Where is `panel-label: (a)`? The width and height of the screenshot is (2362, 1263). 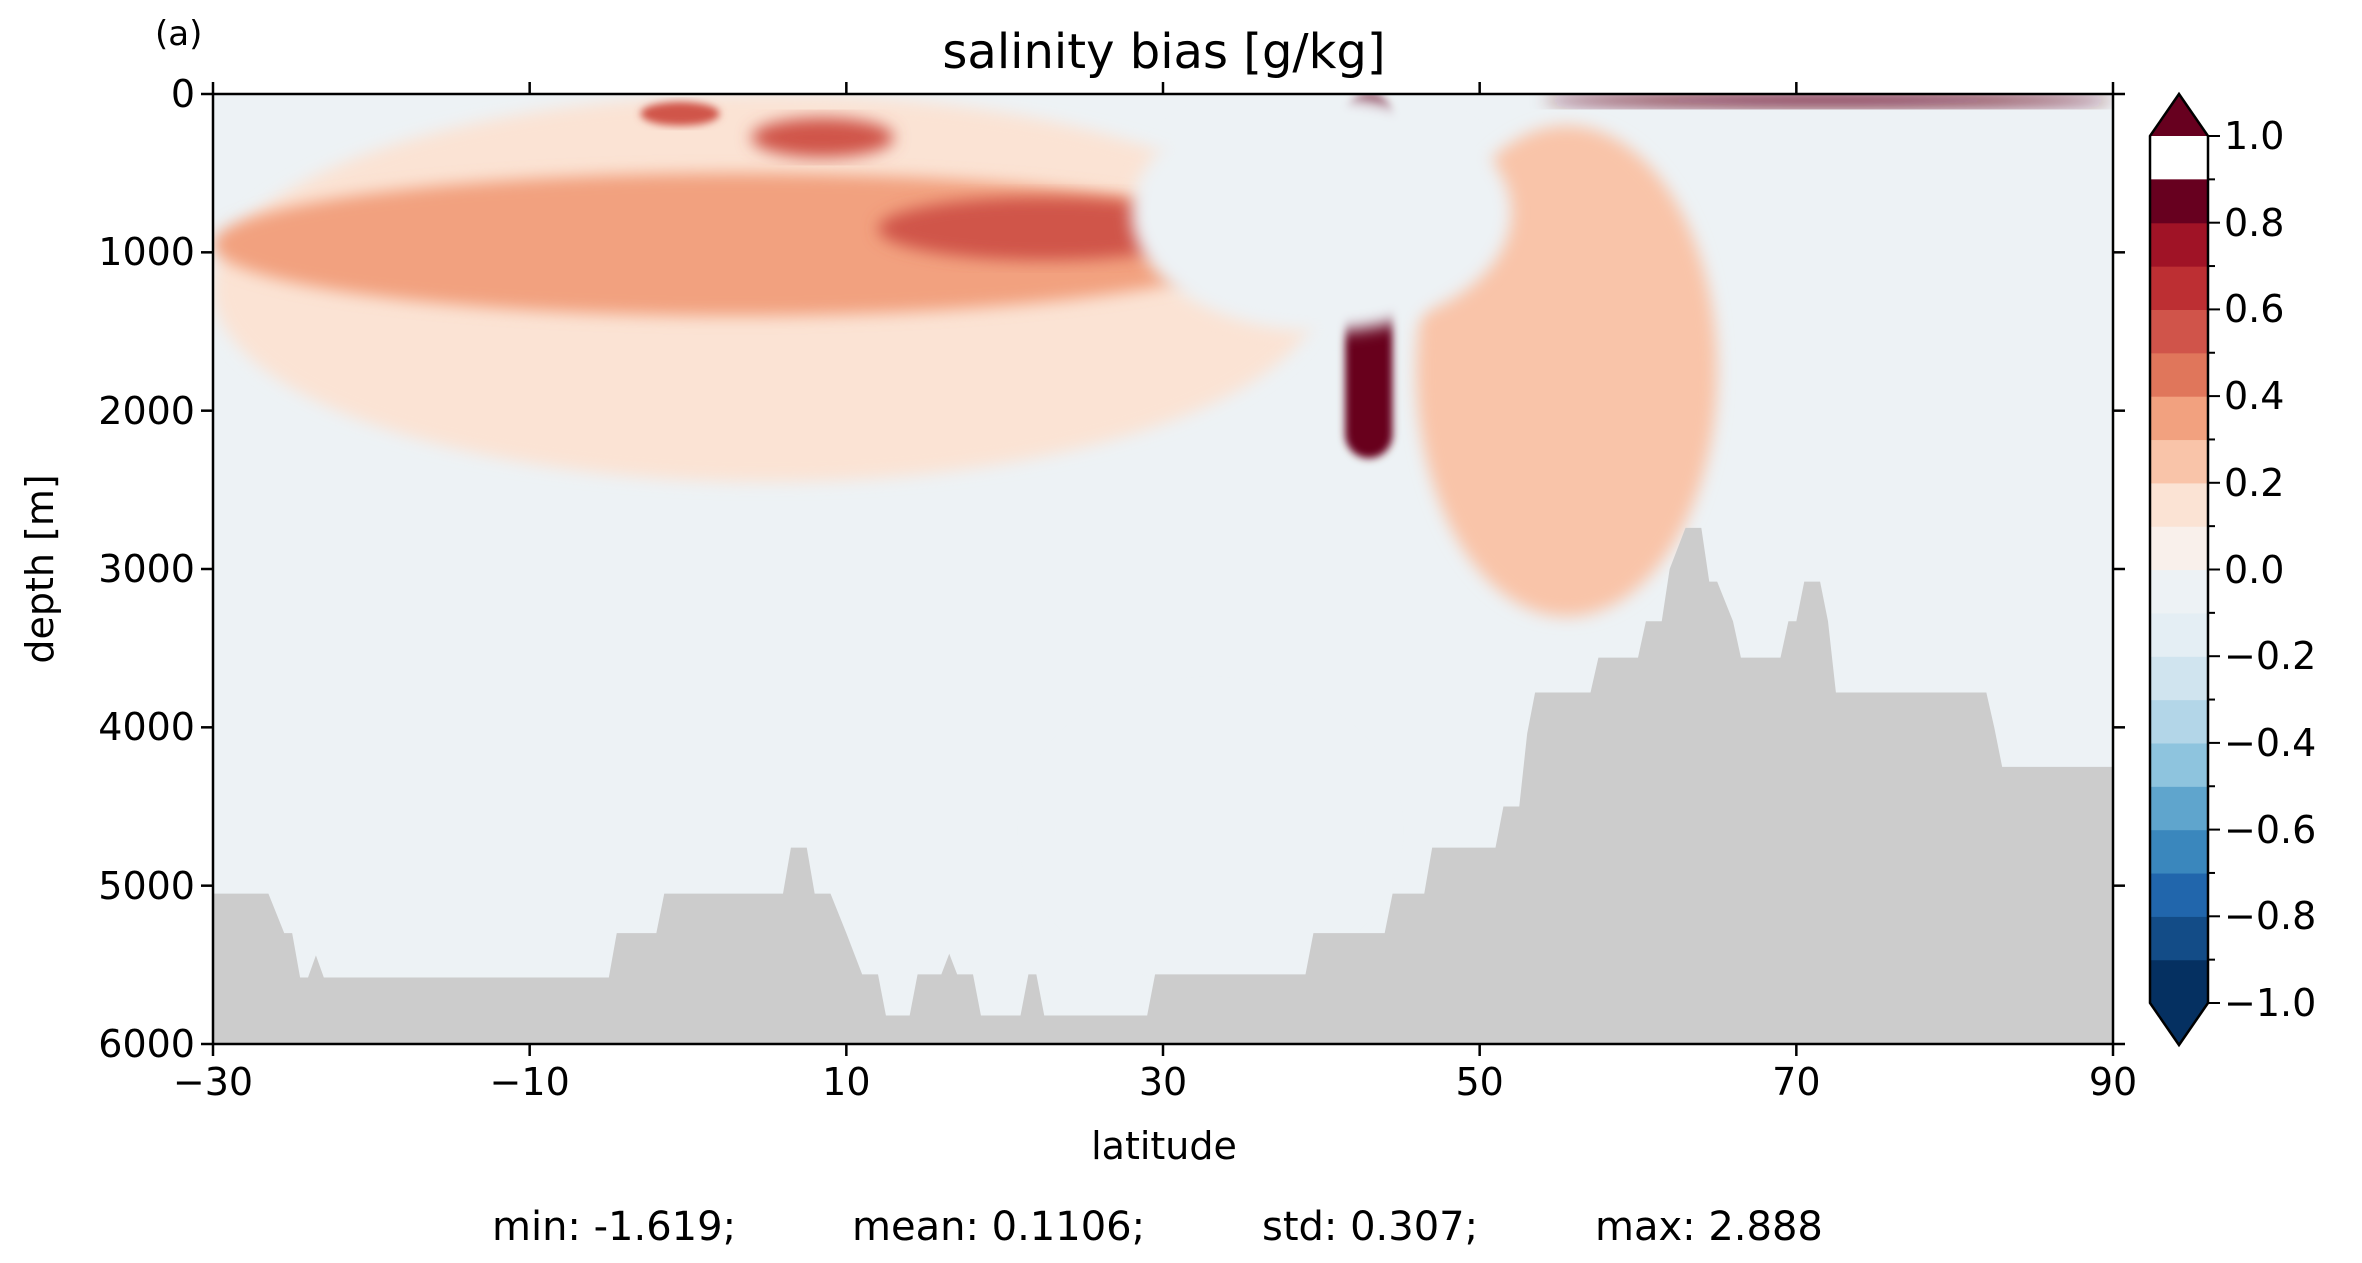
panel-label: (a) is located at coordinates (179, 34).